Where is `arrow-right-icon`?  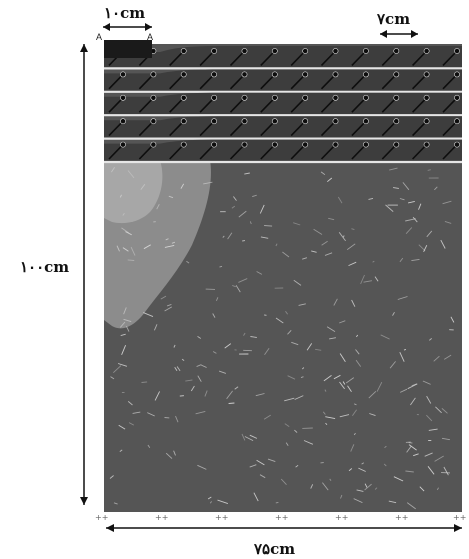 arrow-right-icon is located at coordinates (458, 528).